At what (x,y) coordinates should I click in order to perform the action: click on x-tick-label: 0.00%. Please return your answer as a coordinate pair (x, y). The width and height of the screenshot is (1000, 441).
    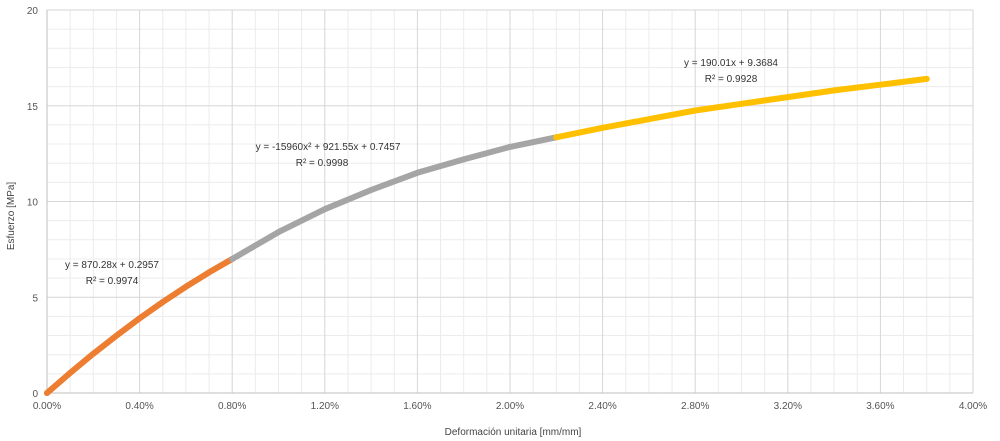
    Looking at the image, I should click on (47, 406).